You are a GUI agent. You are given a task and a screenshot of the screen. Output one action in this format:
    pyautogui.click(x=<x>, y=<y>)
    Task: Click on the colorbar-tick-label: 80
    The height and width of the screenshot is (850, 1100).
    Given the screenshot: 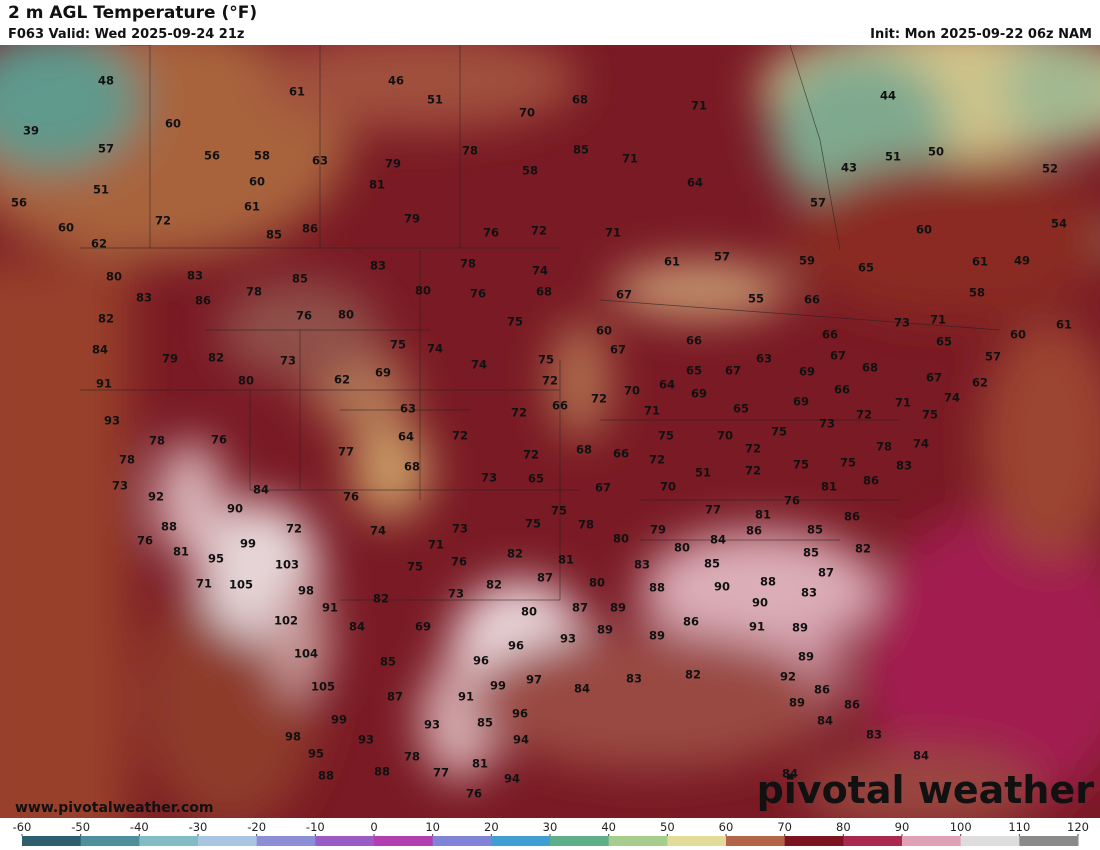 What is the action you would take?
    pyautogui.click(x=843, y=827)
    